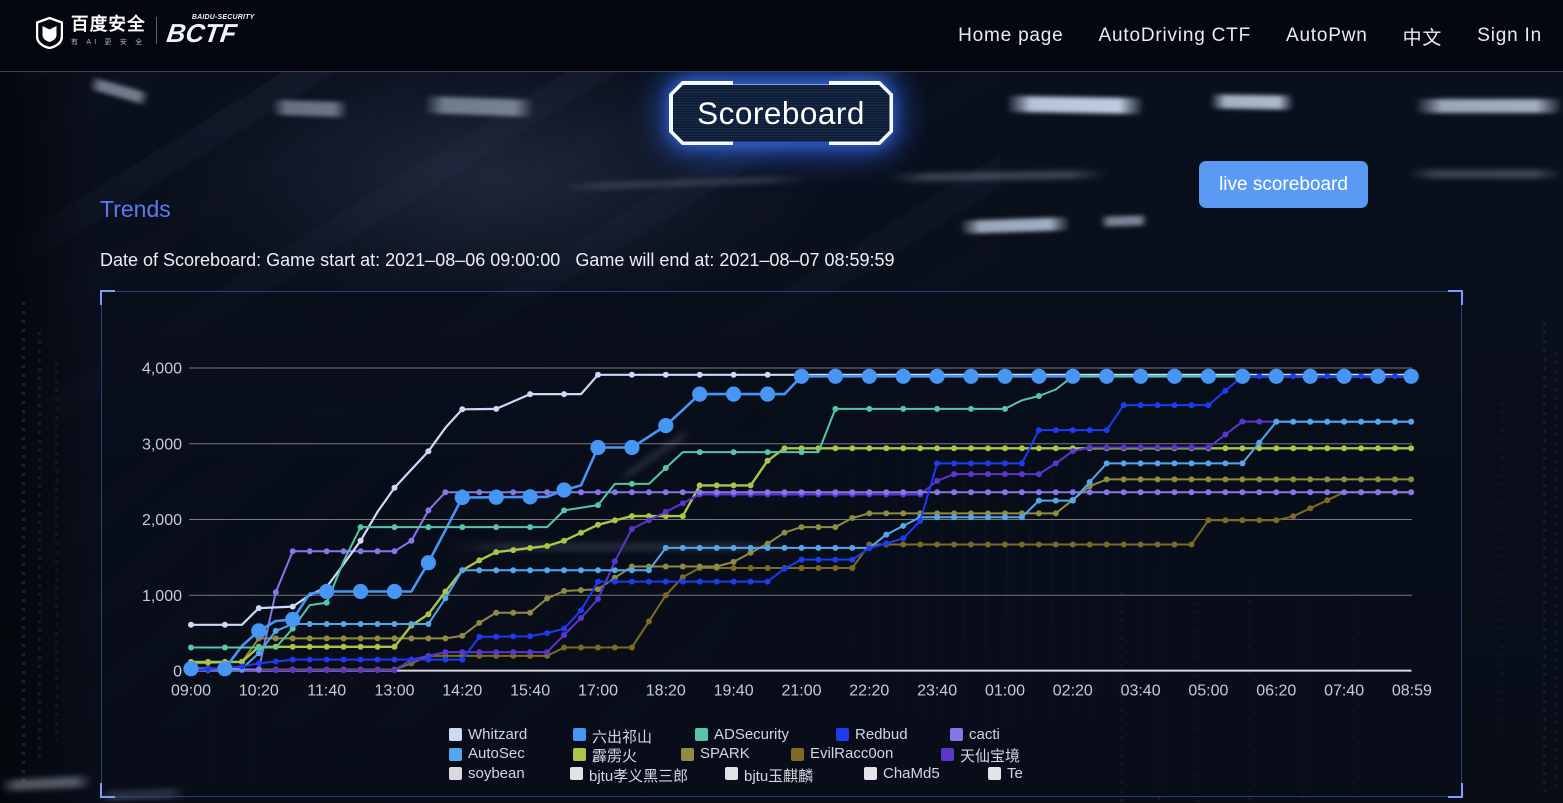 This screenshot has height=803, width=1563. What do you see at coordinates (394, 691) in the screenshot?
I see `svg-text: 13:00` at bounding box center [394, 691].